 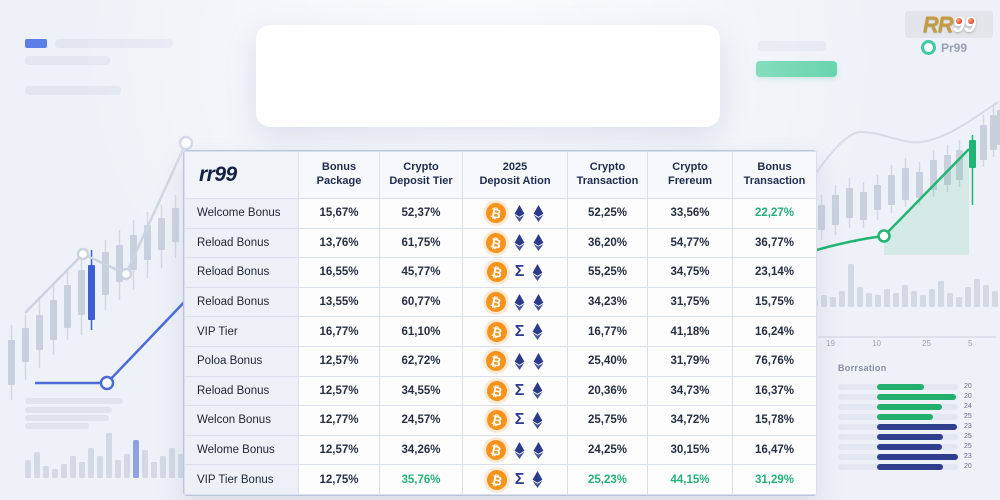 What do you see at coordinates (421, 302) in the screenshot?
I see `percent-cell: 60,77%` at bounding box center [421, 302].